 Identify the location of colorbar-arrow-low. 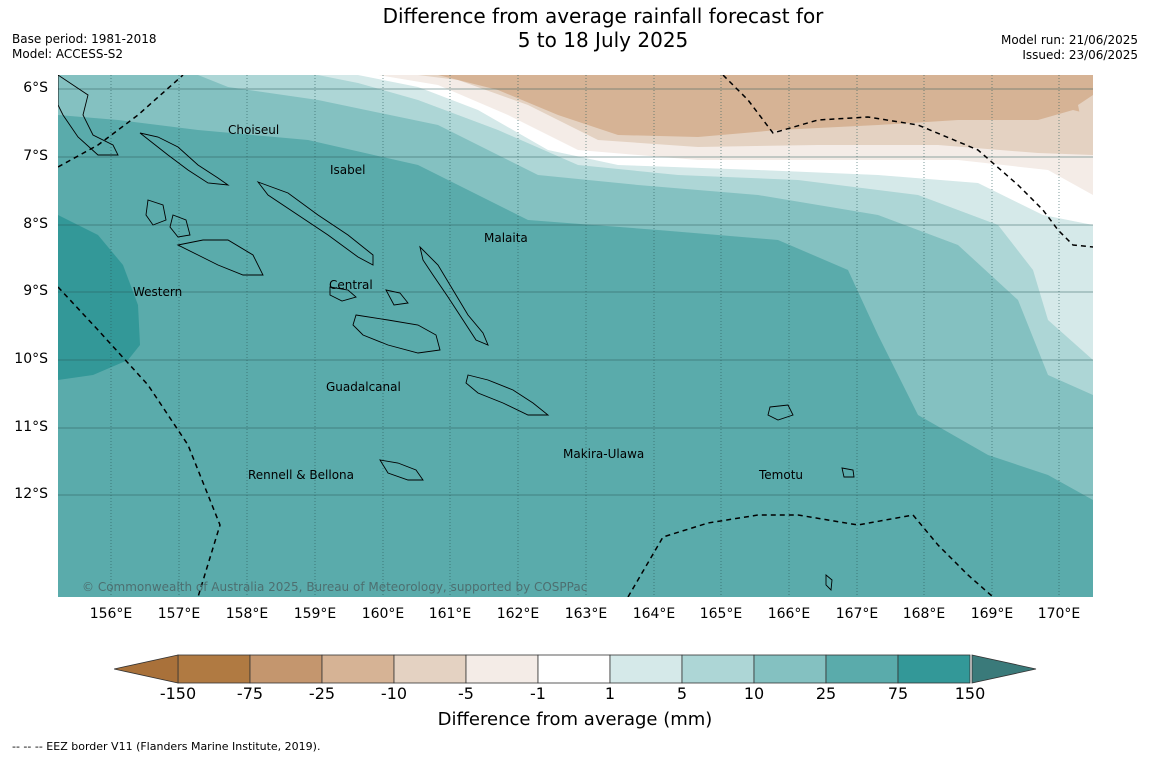
(146, 669).